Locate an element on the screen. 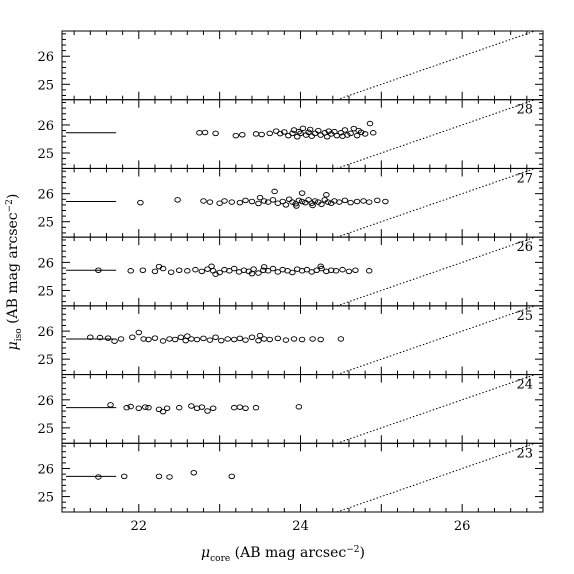 The width and height of the screenshot is (574, 574). panel-23: 25 26 23 is located at coordinates (290, 477).